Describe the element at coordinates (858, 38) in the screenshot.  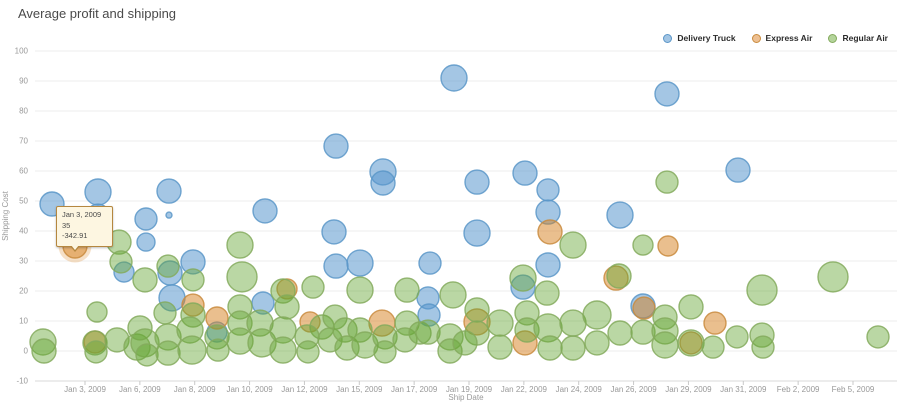
I see `legend-item-regular-air: Regular Air` at that location.